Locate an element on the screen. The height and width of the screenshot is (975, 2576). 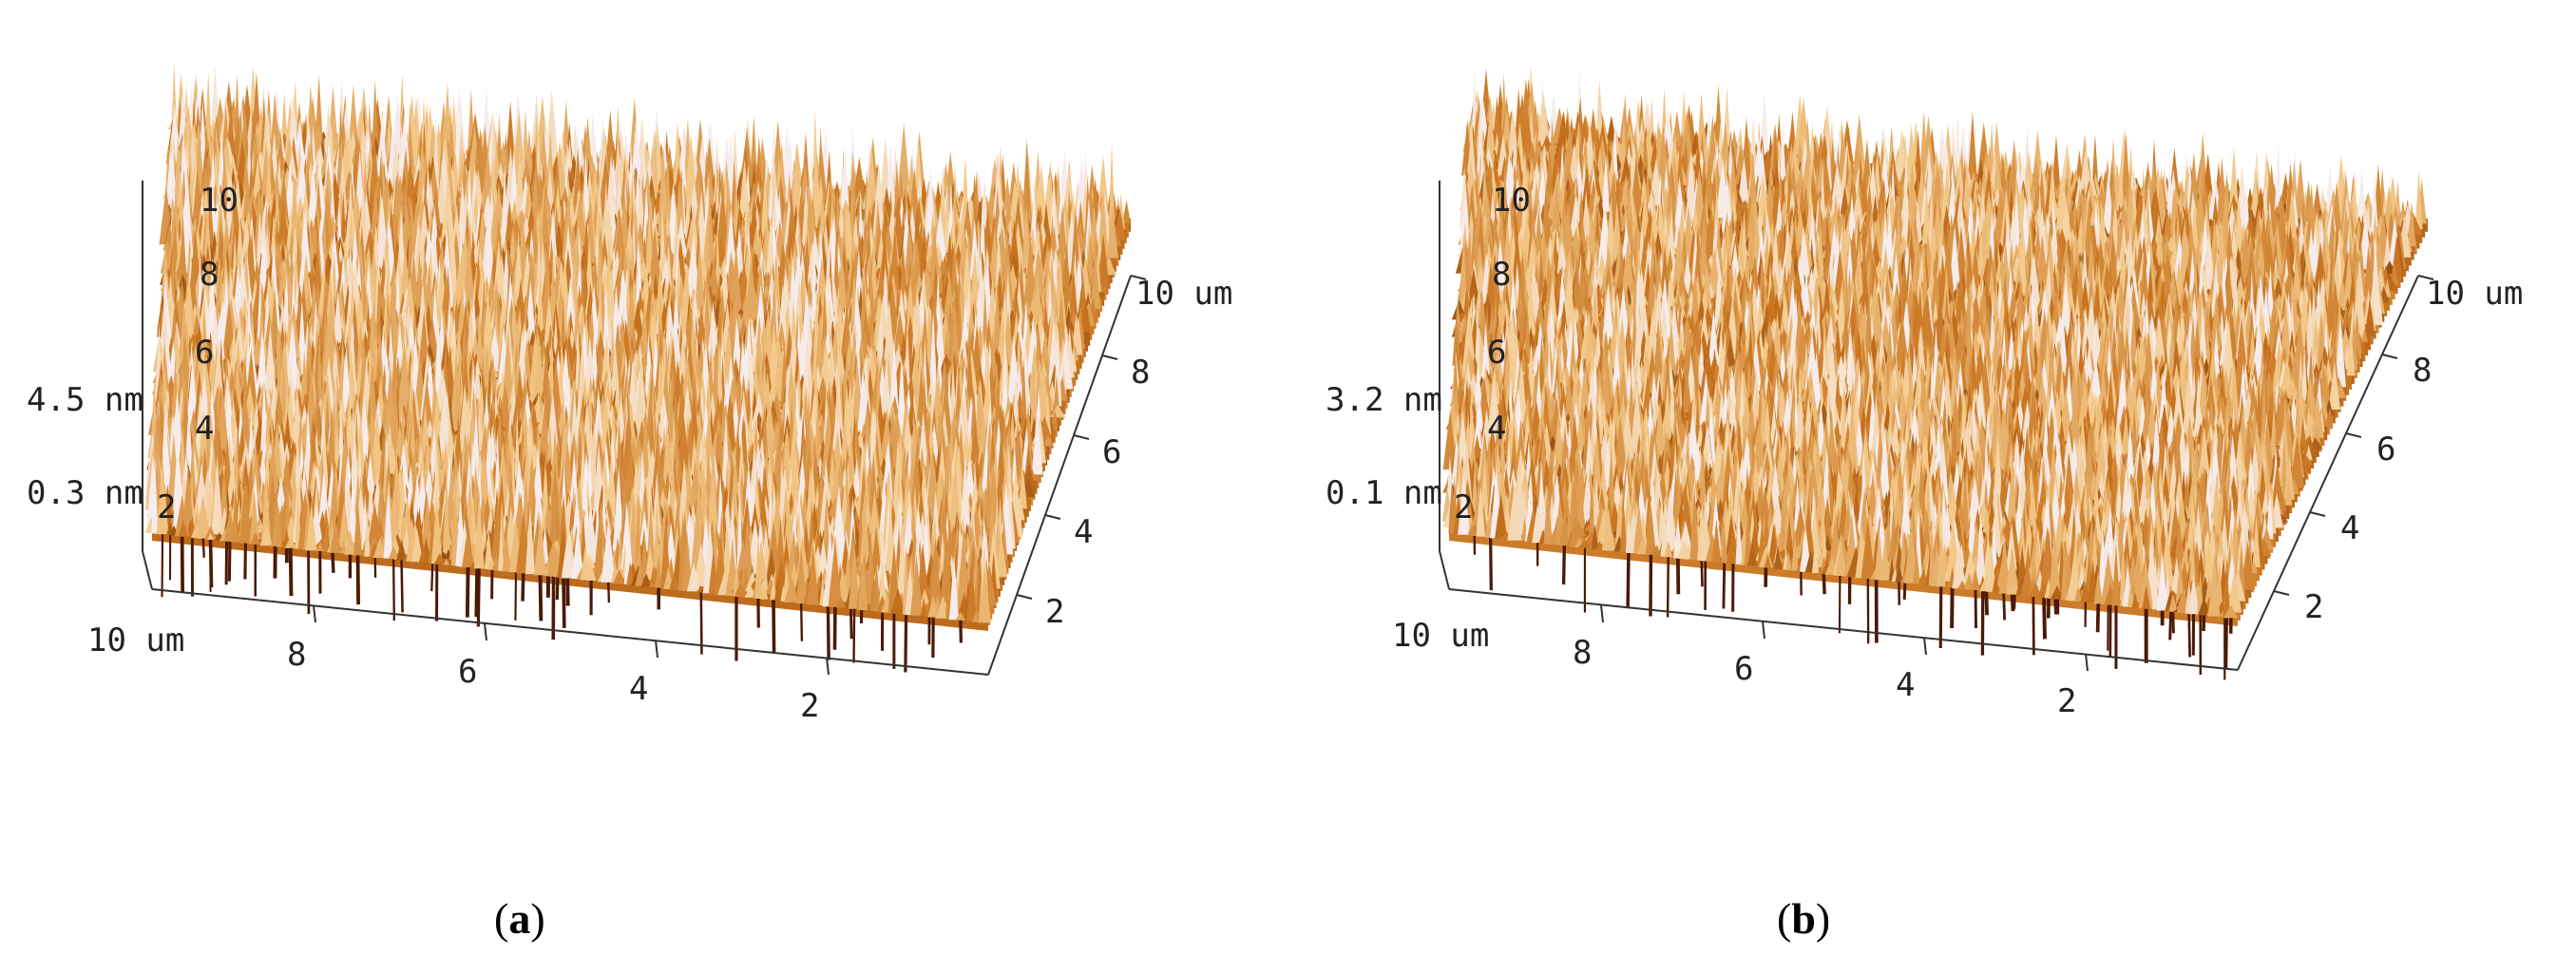
caption-letter-b: b is located at coordinates (1803, 919).